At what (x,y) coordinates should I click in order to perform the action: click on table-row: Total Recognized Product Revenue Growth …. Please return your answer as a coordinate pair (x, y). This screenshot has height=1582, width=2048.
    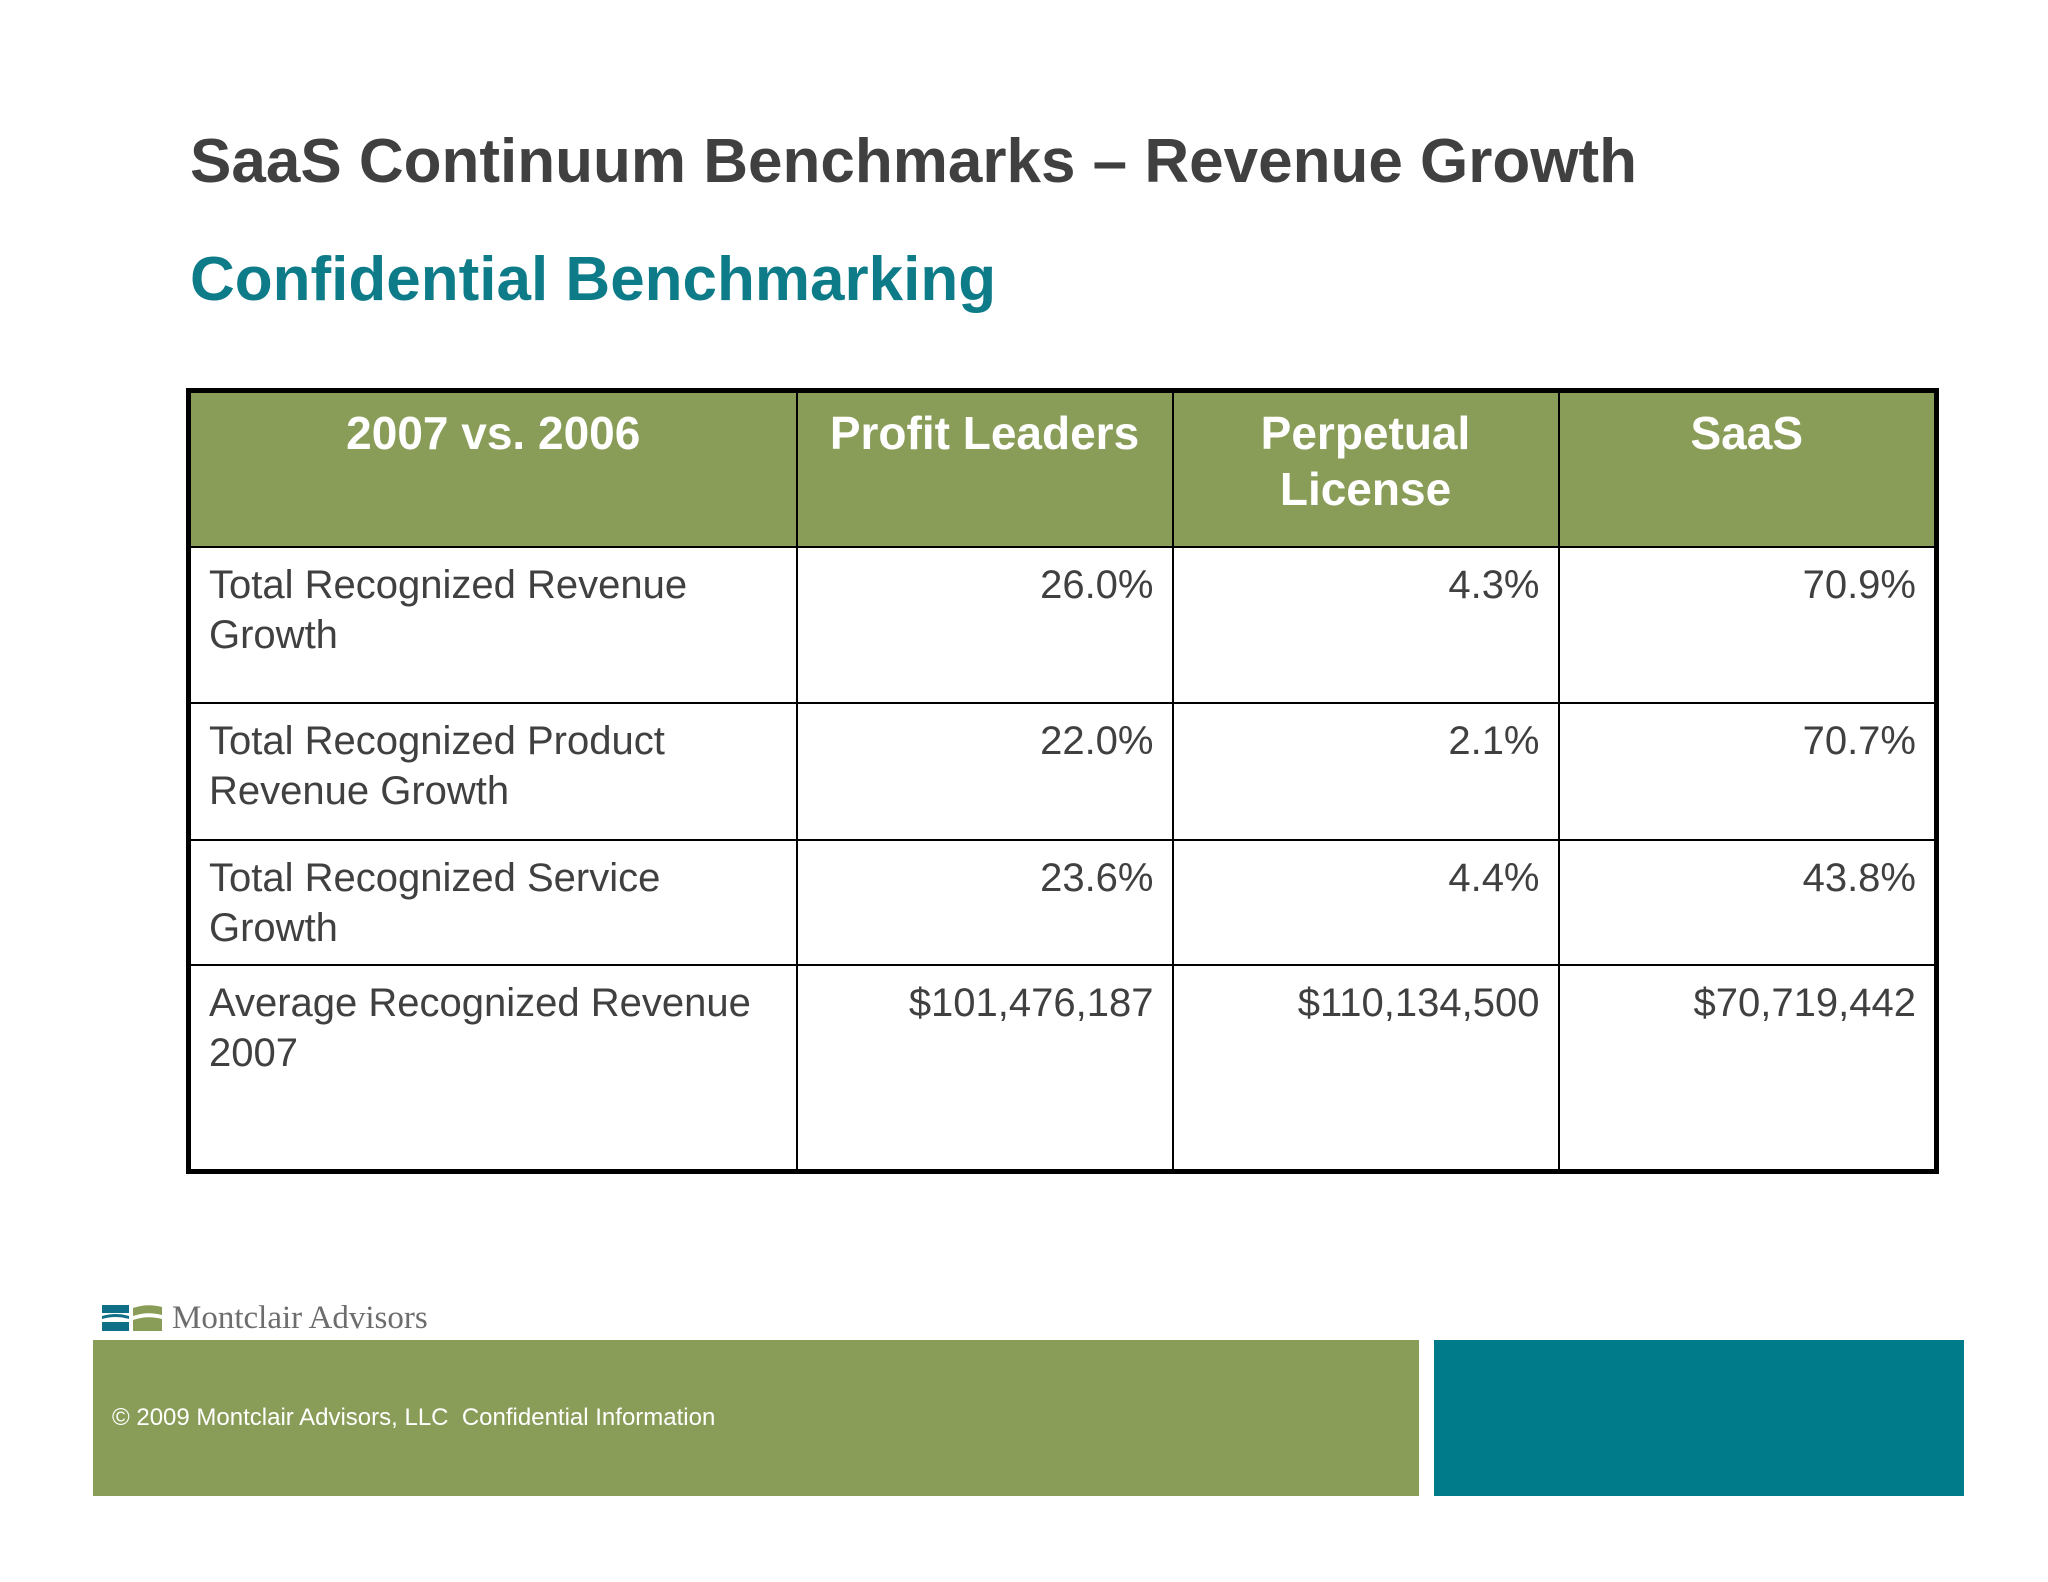
    Looking at the image, I should click on (1062, 771).